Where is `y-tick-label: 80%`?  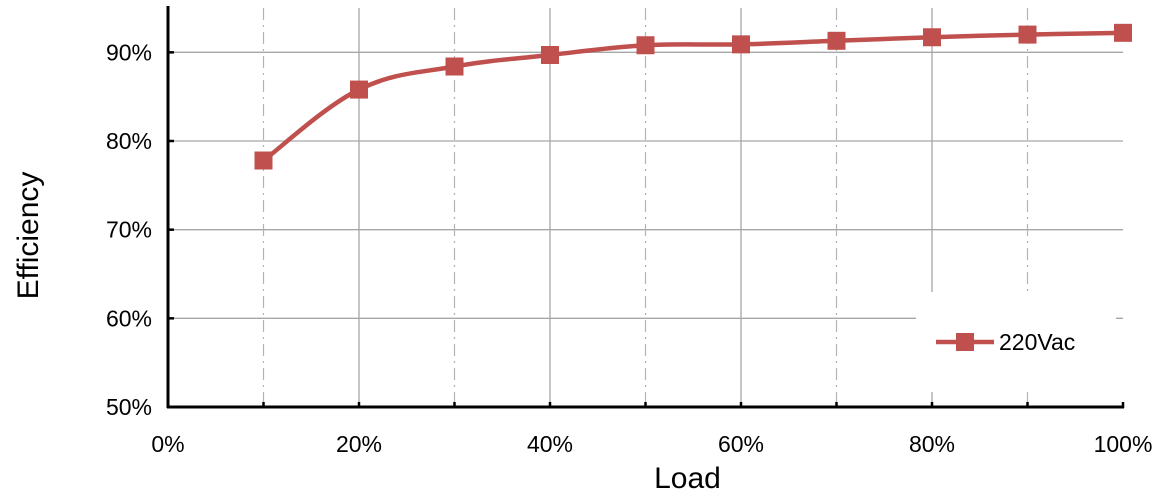 y-tick-label: 80% is located at coordinates (129, 141).